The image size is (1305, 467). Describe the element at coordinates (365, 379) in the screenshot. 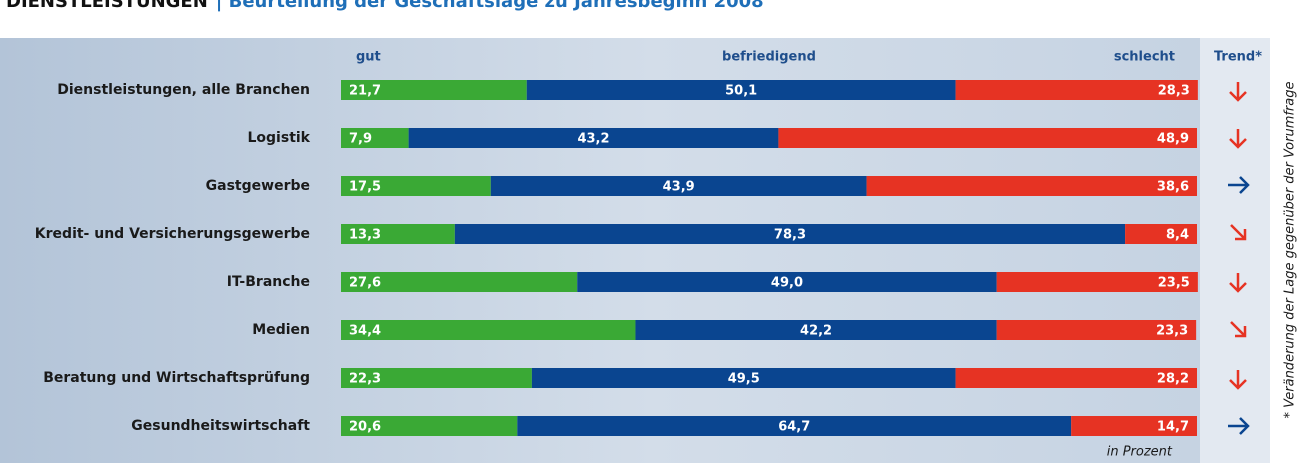

I see `value-label: 22,3` at that location.